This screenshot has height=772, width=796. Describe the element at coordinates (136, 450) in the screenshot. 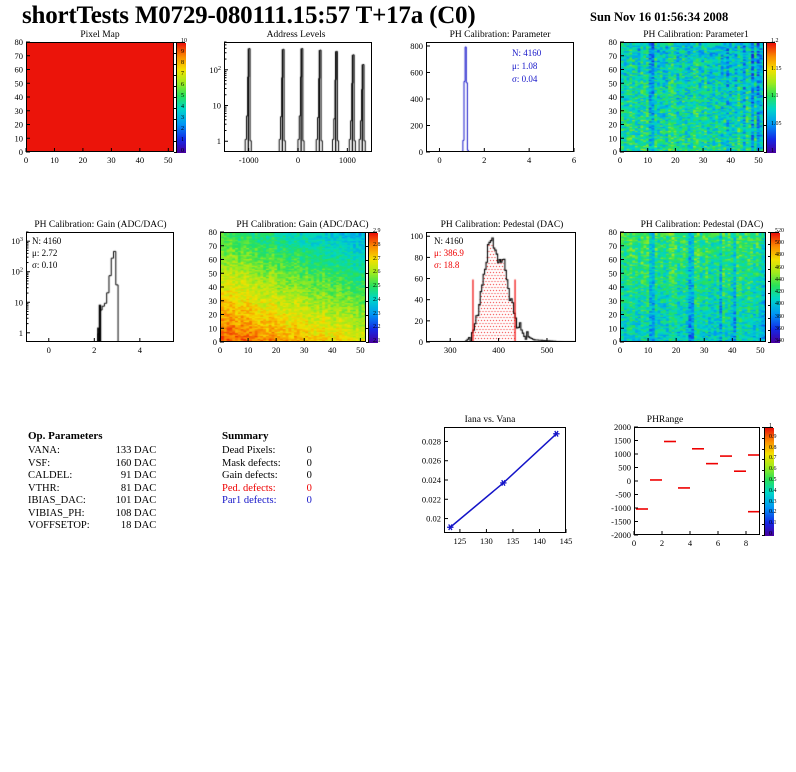

I see `op-parameter-value: 133 DAC` at that location.